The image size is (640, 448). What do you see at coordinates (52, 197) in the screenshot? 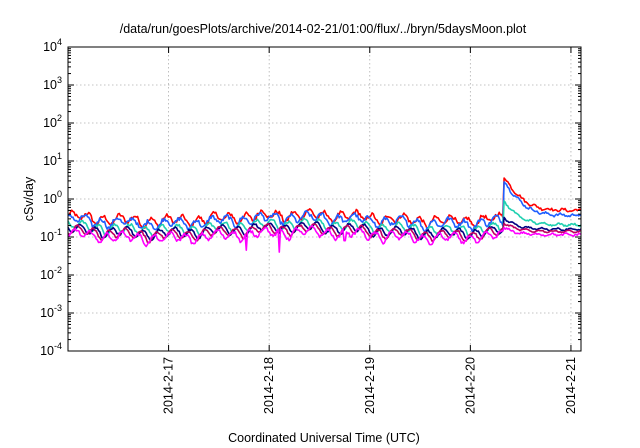
I see `y-tick-label: 10⁰` at bounding box center [52, 197].